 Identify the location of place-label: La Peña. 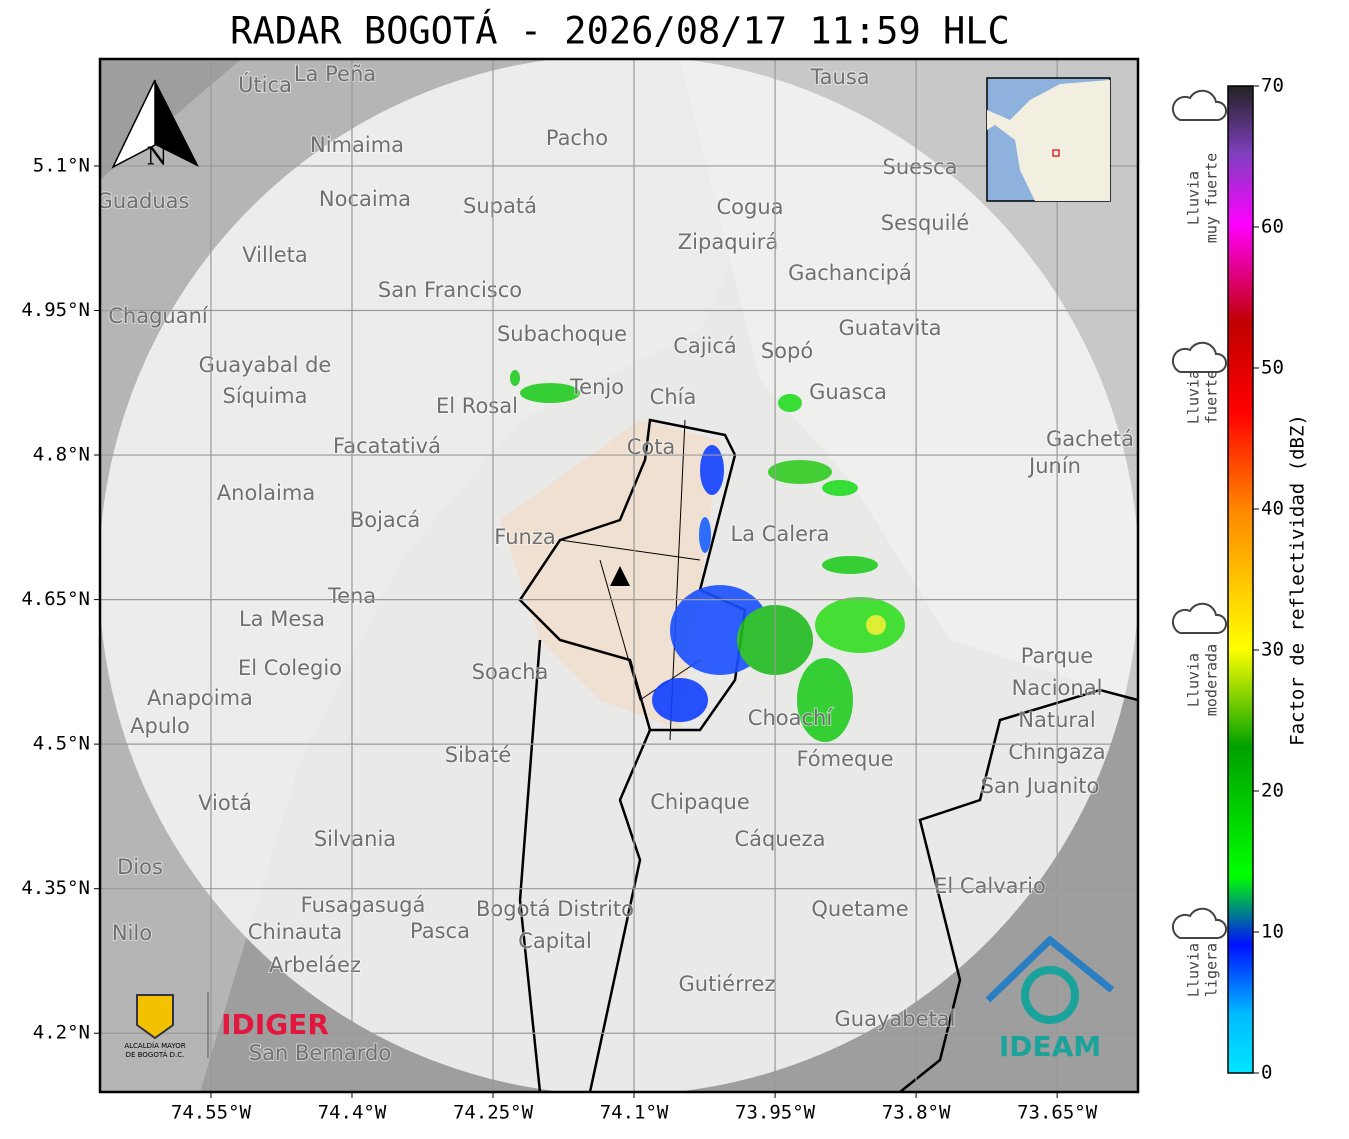
(335, 74).